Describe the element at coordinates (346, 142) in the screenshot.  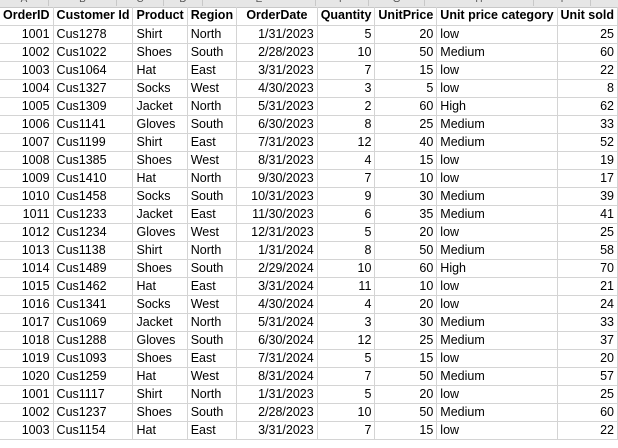
I see `cell-quantity: 12` at that location.